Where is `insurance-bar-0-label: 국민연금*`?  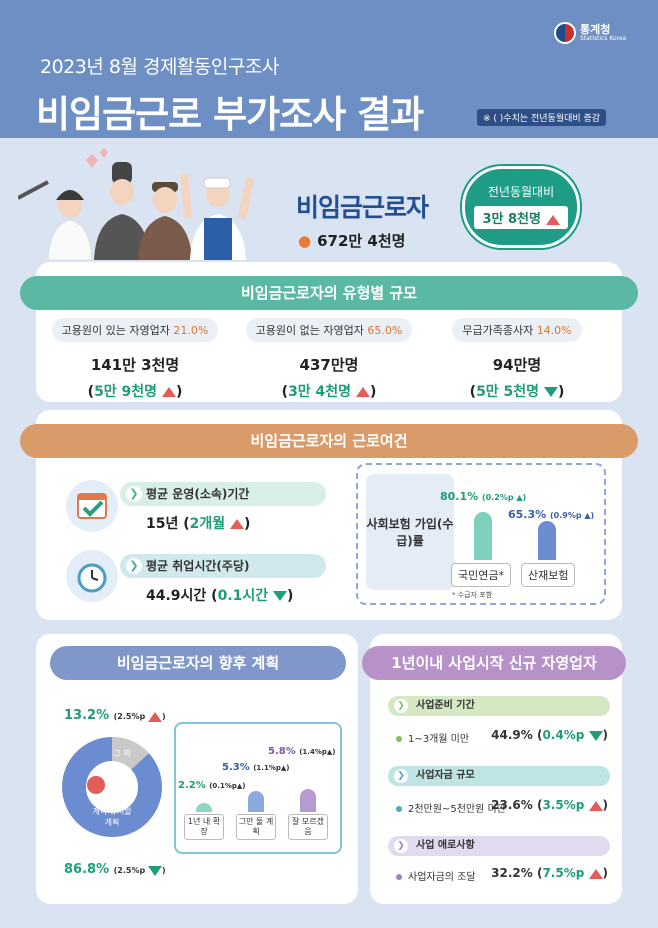 insurance-bar-0-label: 국민연금* is located at coordinates (481, 575).